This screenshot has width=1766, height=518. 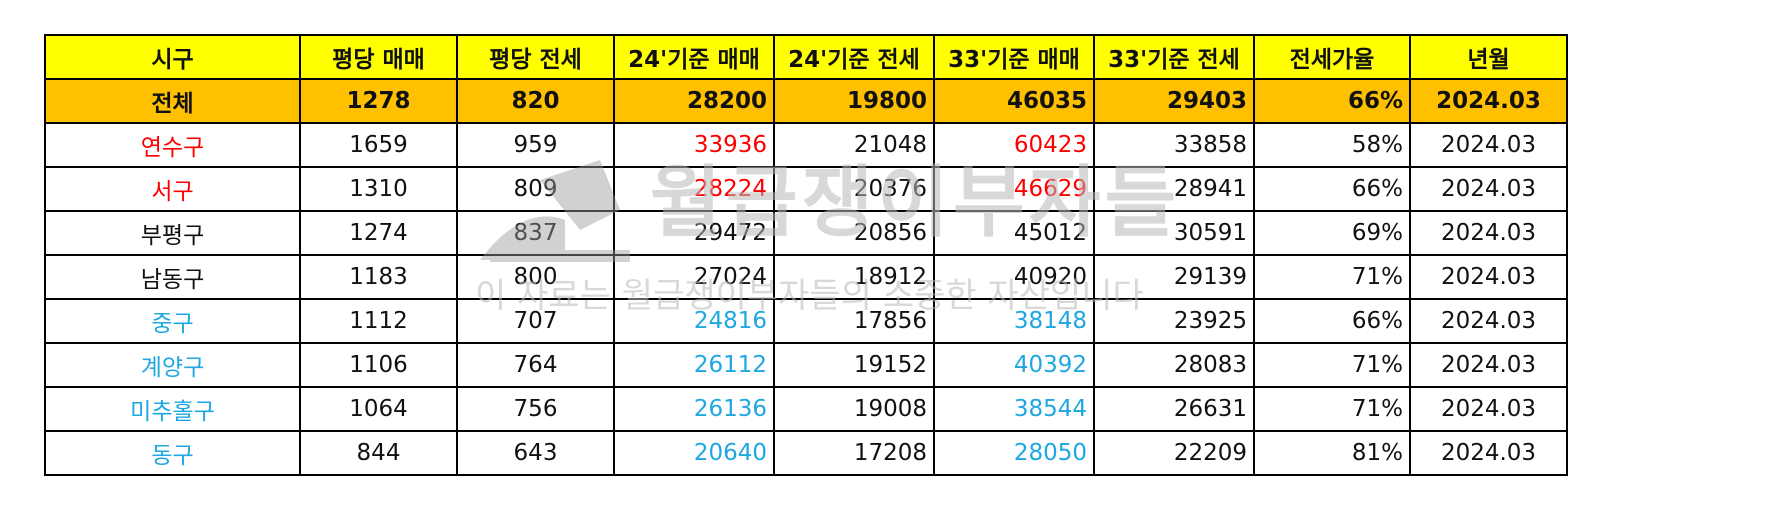 I want to click on table-row-cell: 26112, so click(x=694, y=365).